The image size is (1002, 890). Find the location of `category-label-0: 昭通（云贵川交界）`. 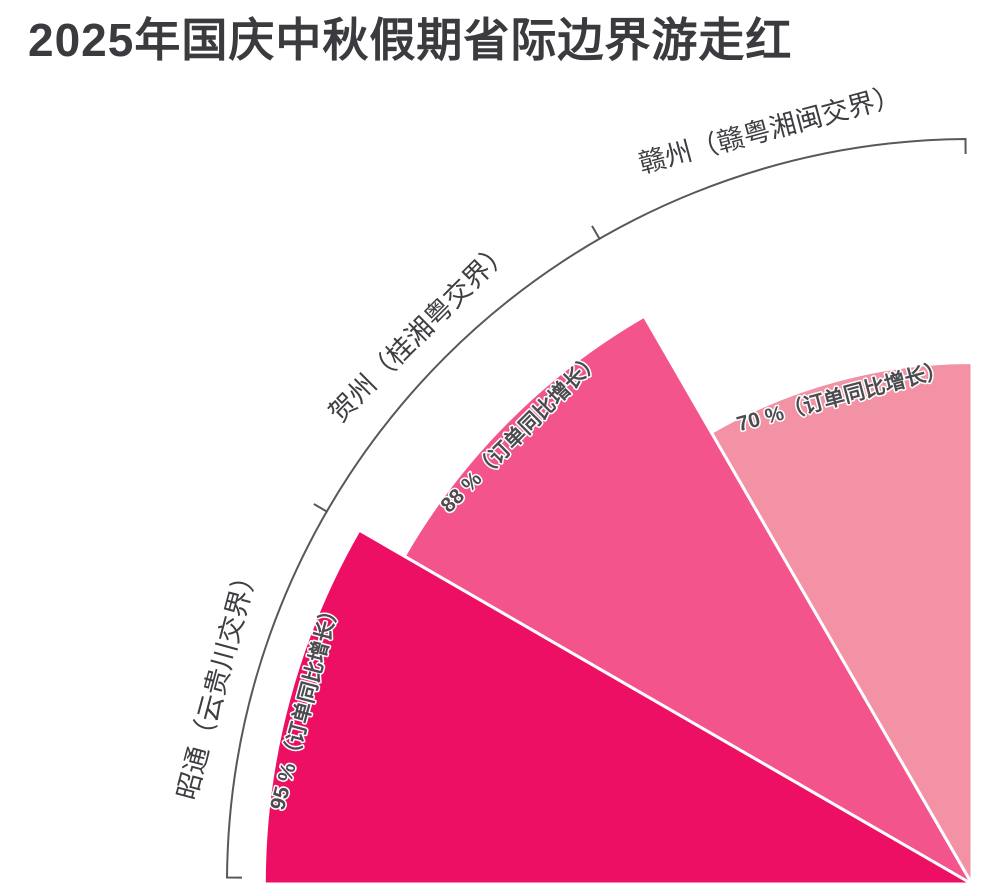

category-label-0: 昭通（云贵川交界） is located at coordinates (218, 682).